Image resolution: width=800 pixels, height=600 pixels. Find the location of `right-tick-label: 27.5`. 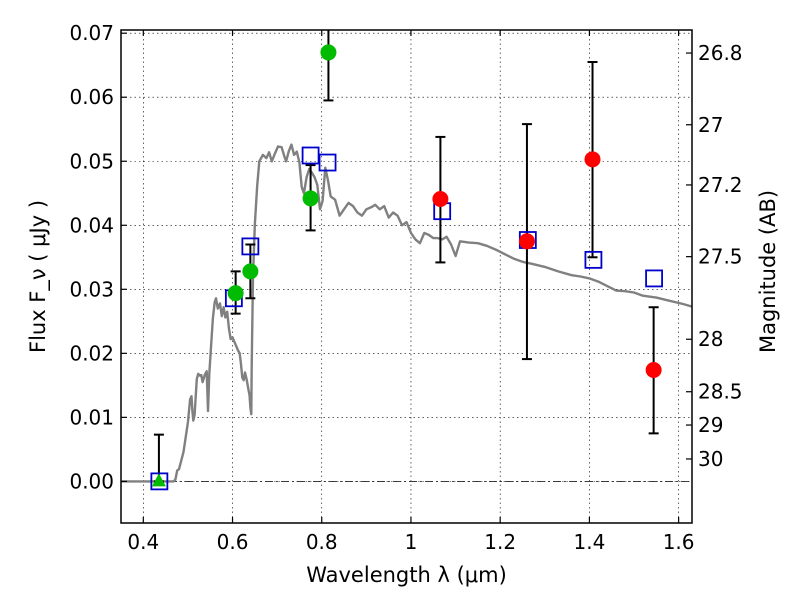

right-tick-label: 27.5 is located at coordinates (720, 257).